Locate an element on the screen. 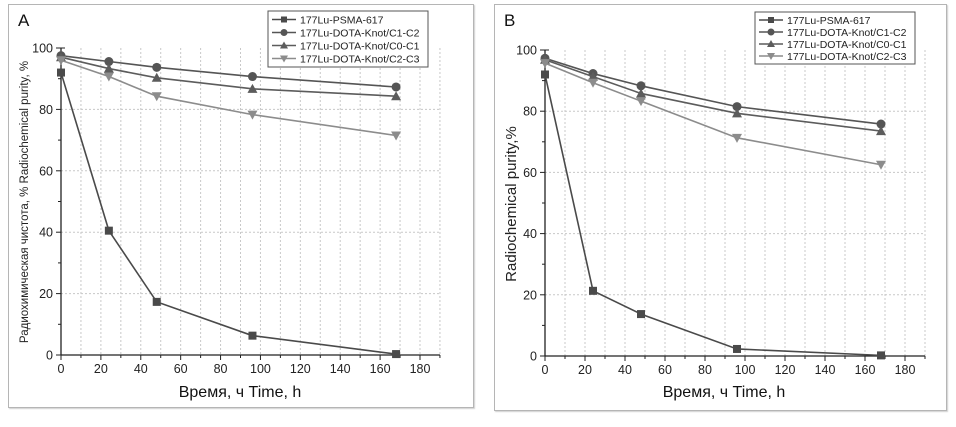  y-tick-label: 60 is located at coordinates (46, 171).